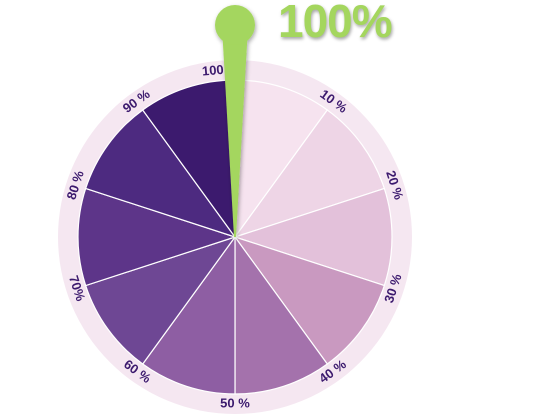  I want to click on gauge-needle, so click(235, 121).